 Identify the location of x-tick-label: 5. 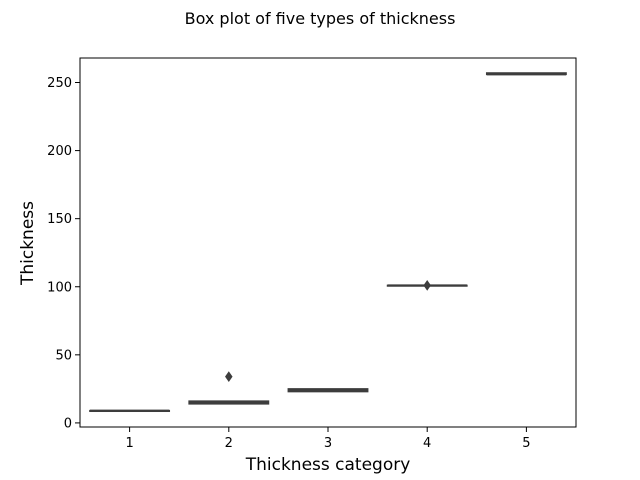
(526, 443).